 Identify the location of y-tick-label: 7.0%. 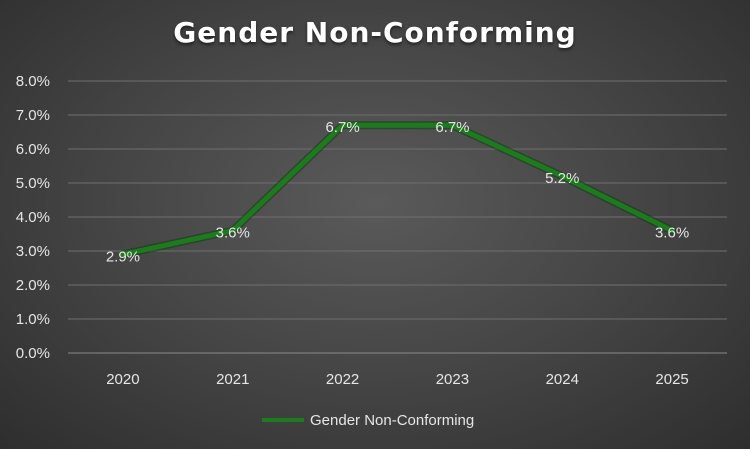
(33, 115).